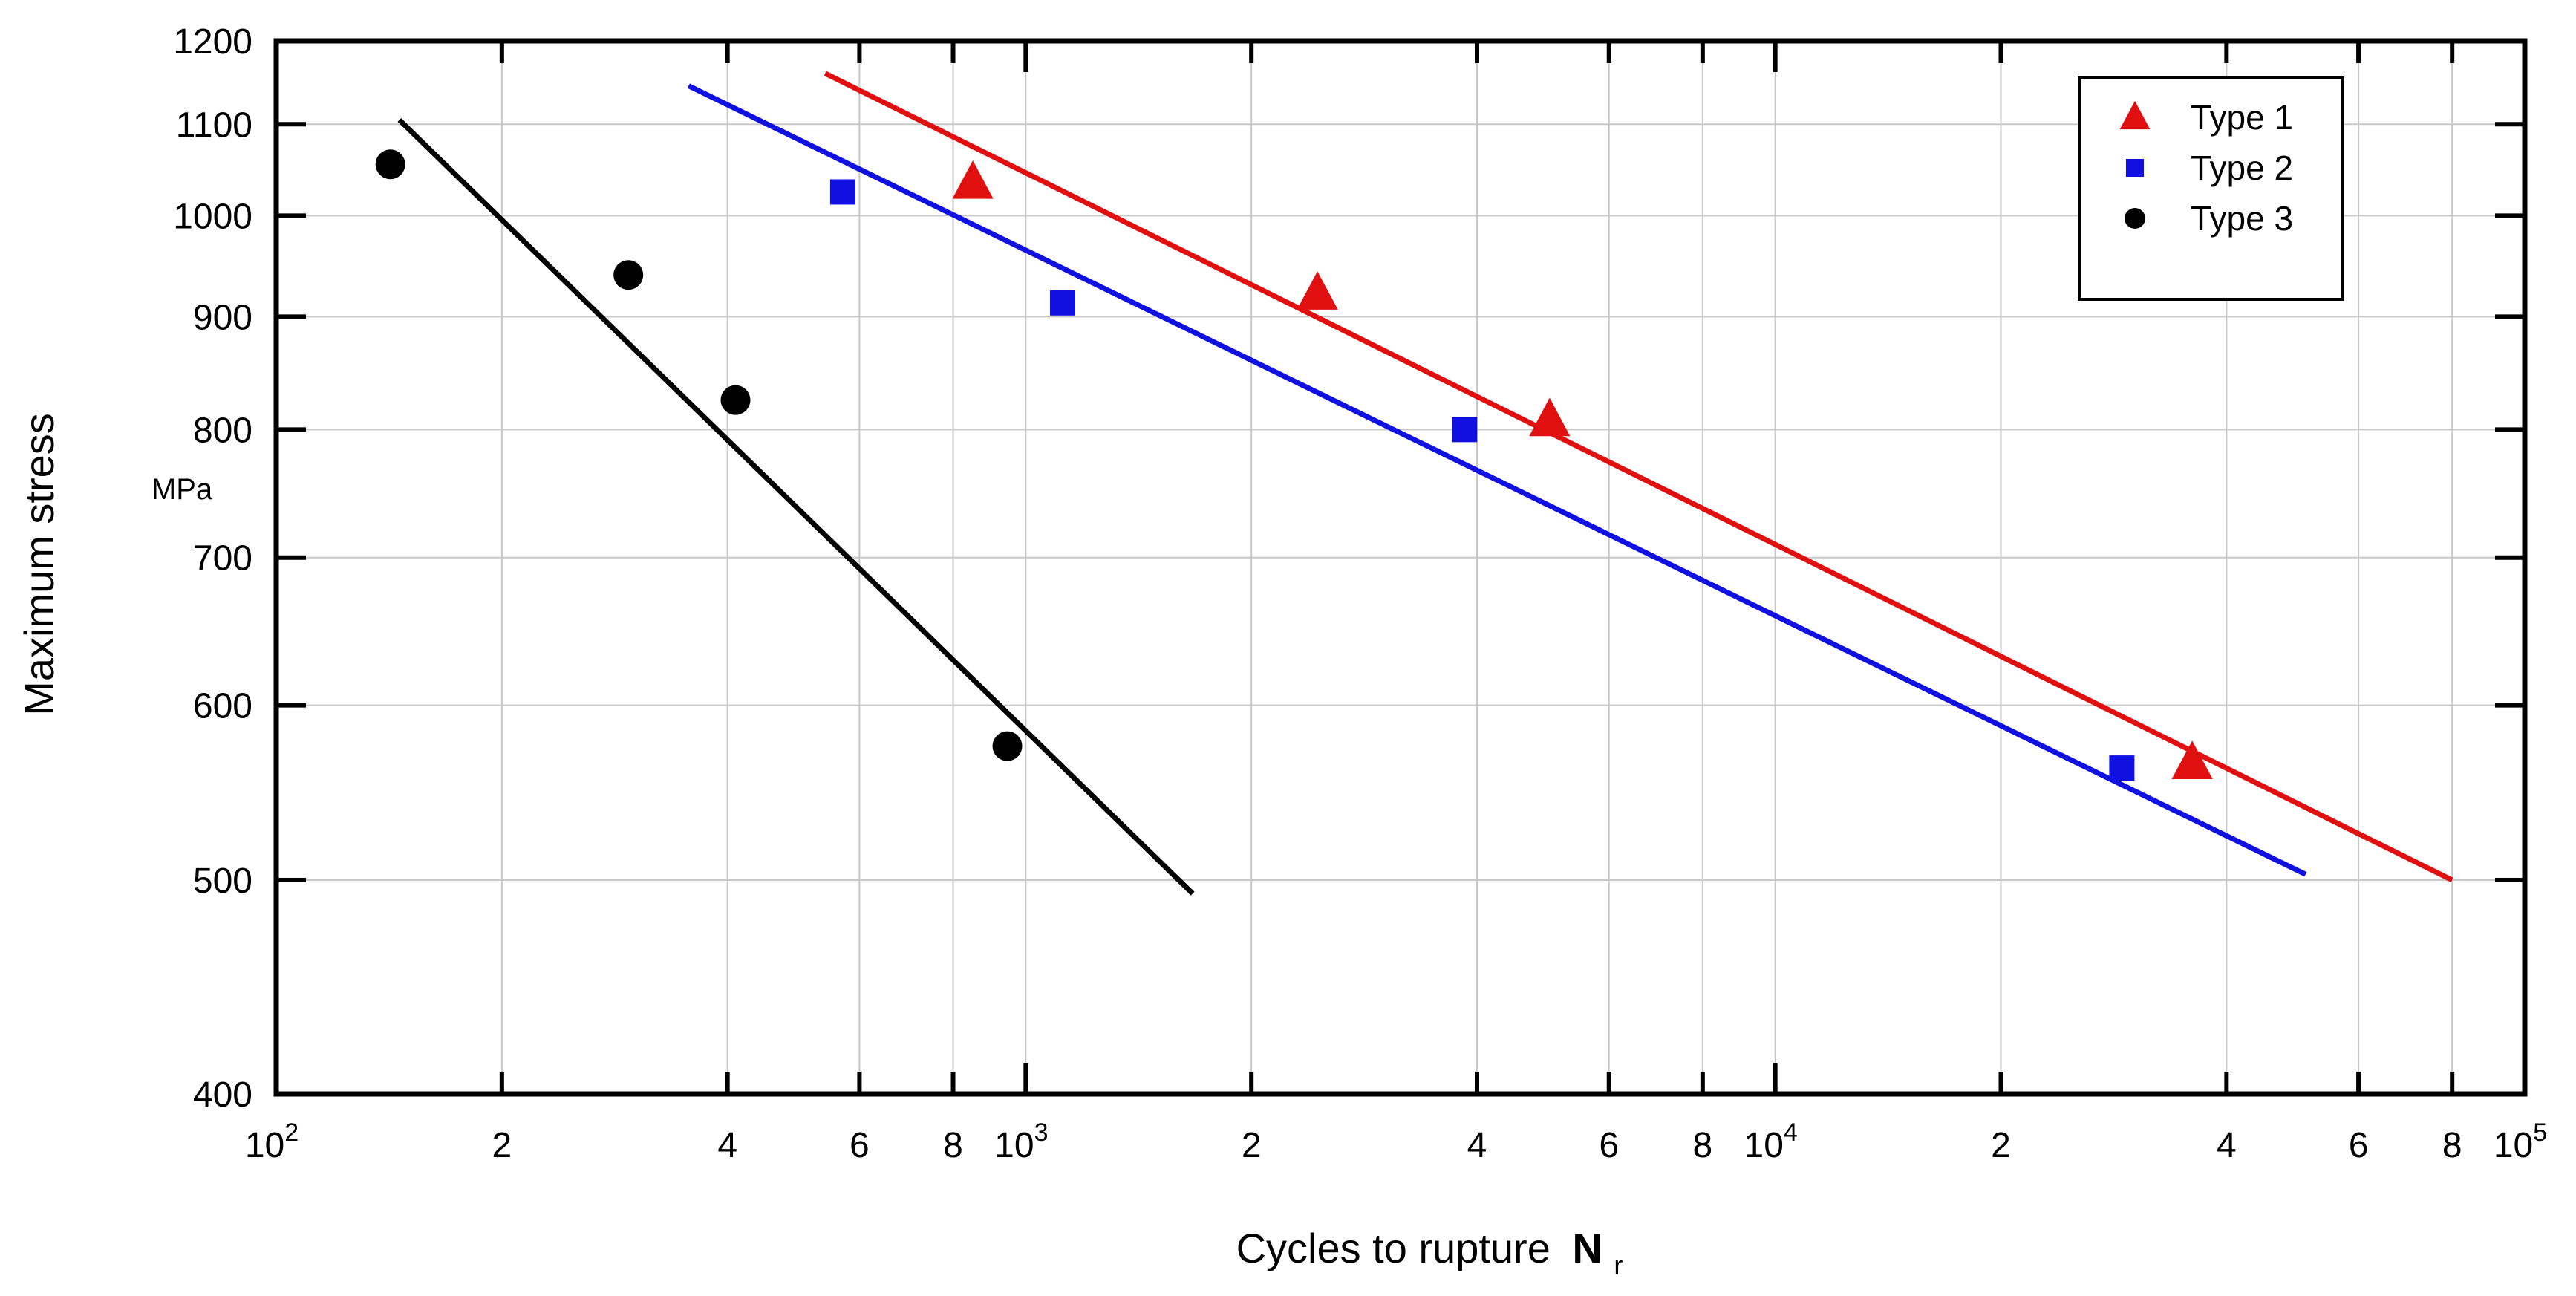 The height and width of the screenshot is (1296, 2576). Describe the element at coordinates (2242, 218) in the screenshot. I see `legend-label-type3: Type 3` at that location.